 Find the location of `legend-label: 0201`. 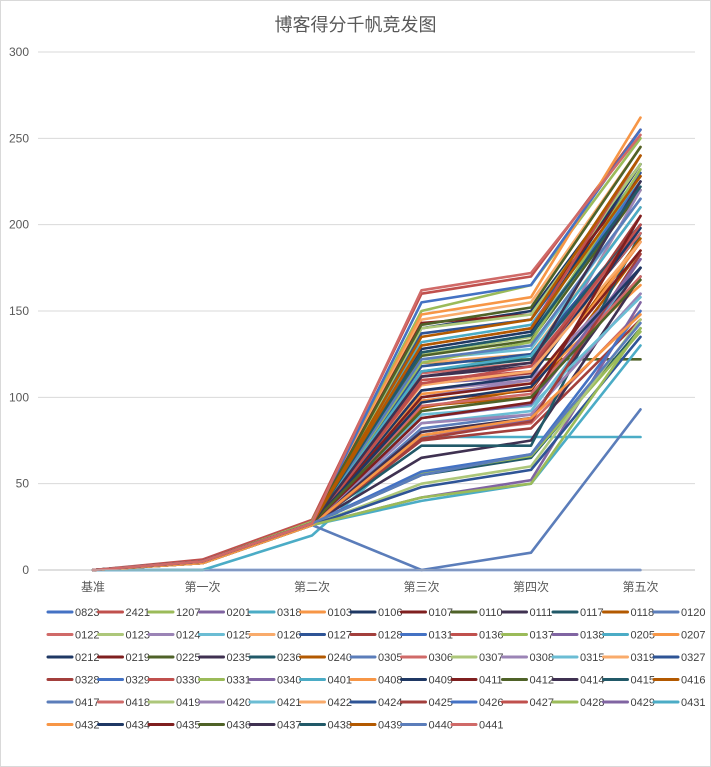

legend-label: 0201 is located at coordinates (239, 613).